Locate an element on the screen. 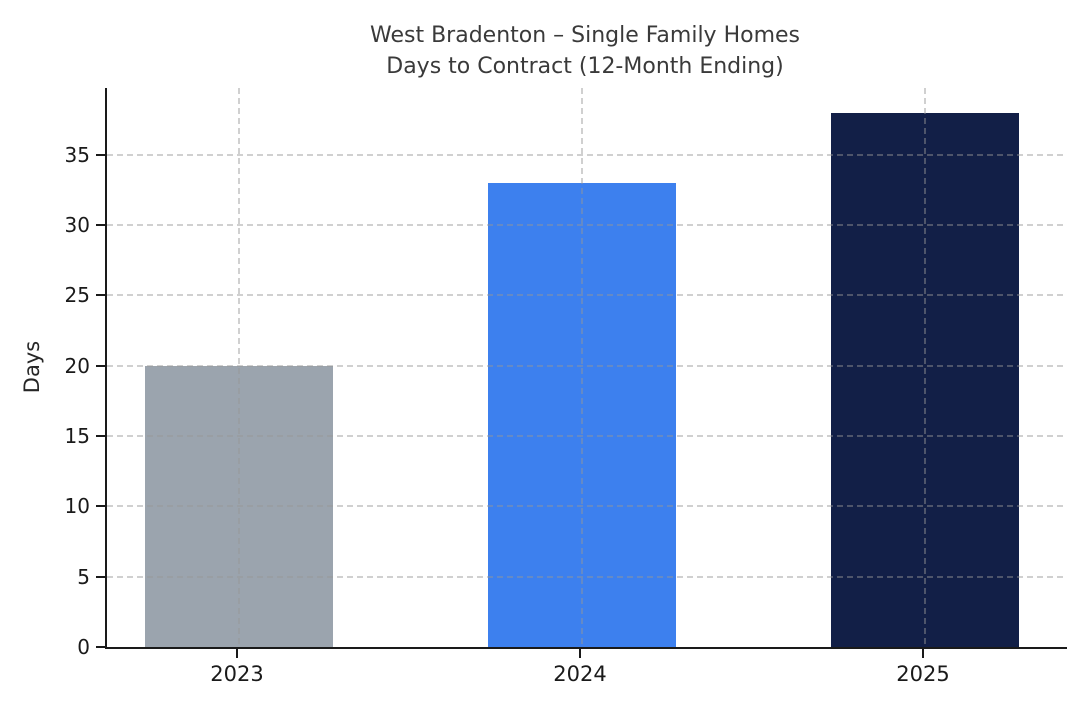  chart-title-line2: Days to Contract (12-Month Ending) is located at coordinates (585, 66).